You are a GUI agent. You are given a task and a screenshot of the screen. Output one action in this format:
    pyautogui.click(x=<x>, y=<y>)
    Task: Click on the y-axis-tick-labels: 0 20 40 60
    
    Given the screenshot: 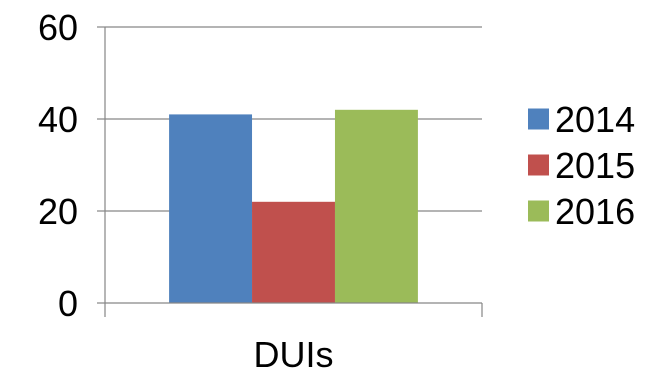 What is the action you would take?
    pyautogui.click(x=58, y=165)
    